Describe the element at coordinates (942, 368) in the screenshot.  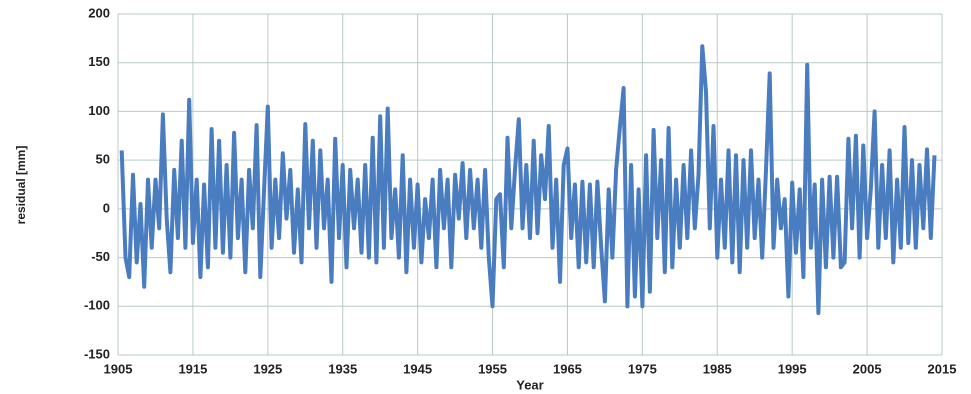
I see `x-tick-label: 2015` at that location.